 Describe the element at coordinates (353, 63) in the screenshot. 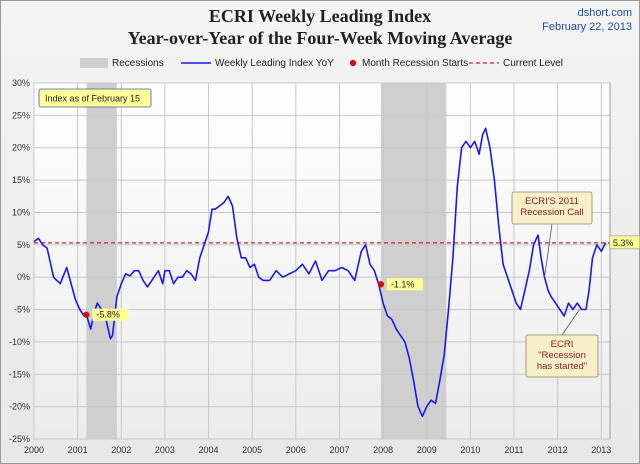

I see `legend-marker-swatch` at that location.